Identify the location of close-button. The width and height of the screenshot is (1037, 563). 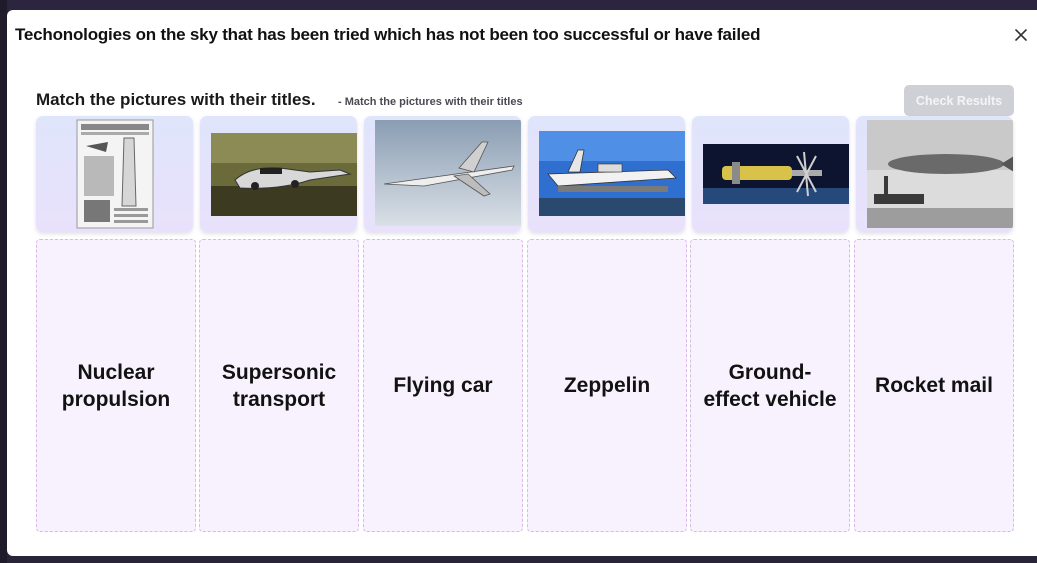
(1021, 35).